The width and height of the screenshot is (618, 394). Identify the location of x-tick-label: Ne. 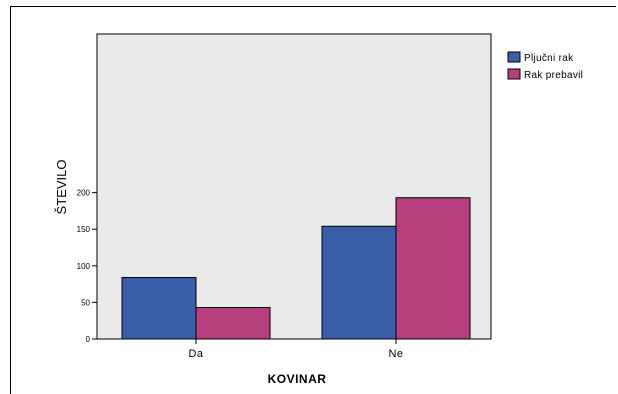
(395, 354).